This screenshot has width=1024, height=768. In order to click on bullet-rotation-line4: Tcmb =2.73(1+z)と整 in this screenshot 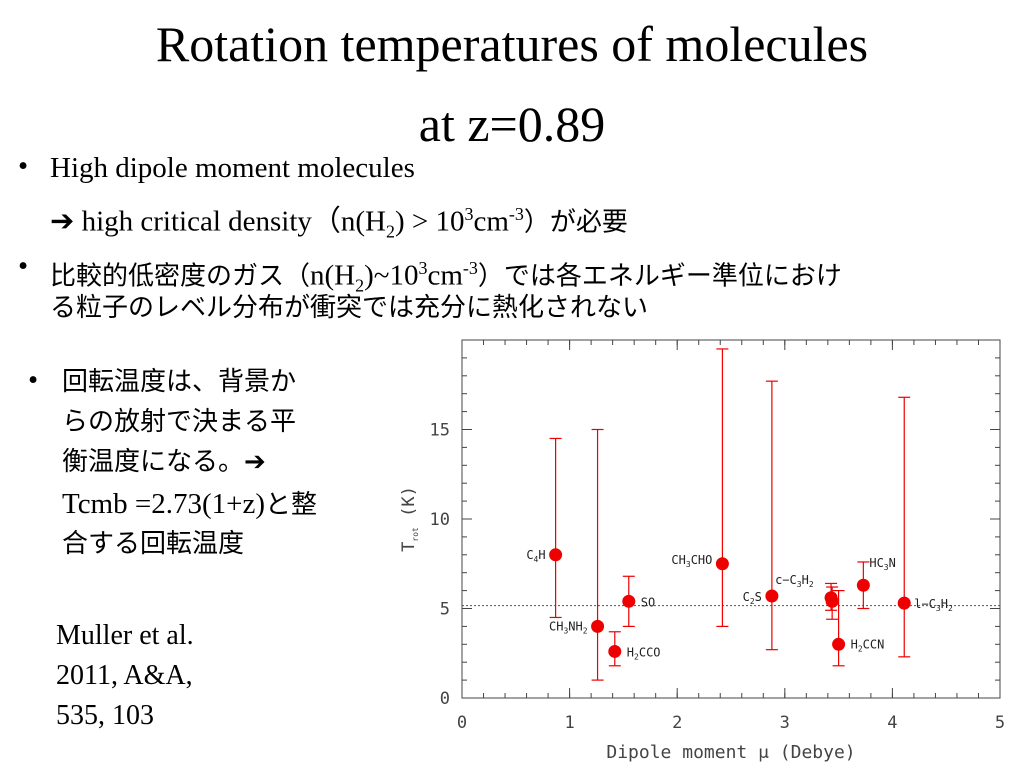, I will do `click(190, 504)`.